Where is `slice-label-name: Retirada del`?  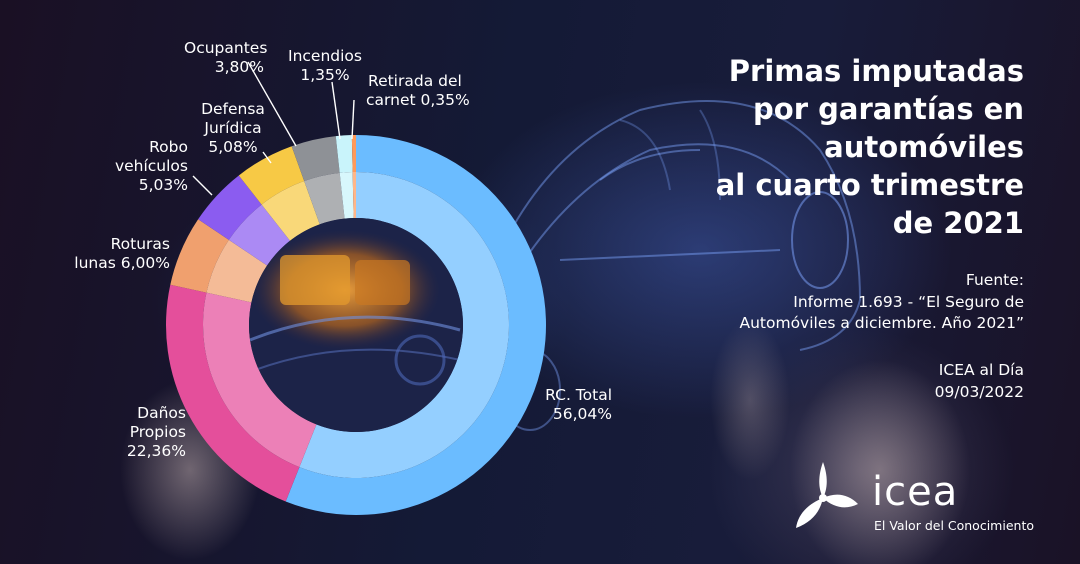 slice-label-name: Retirada del is located at coordinates (415, 81).